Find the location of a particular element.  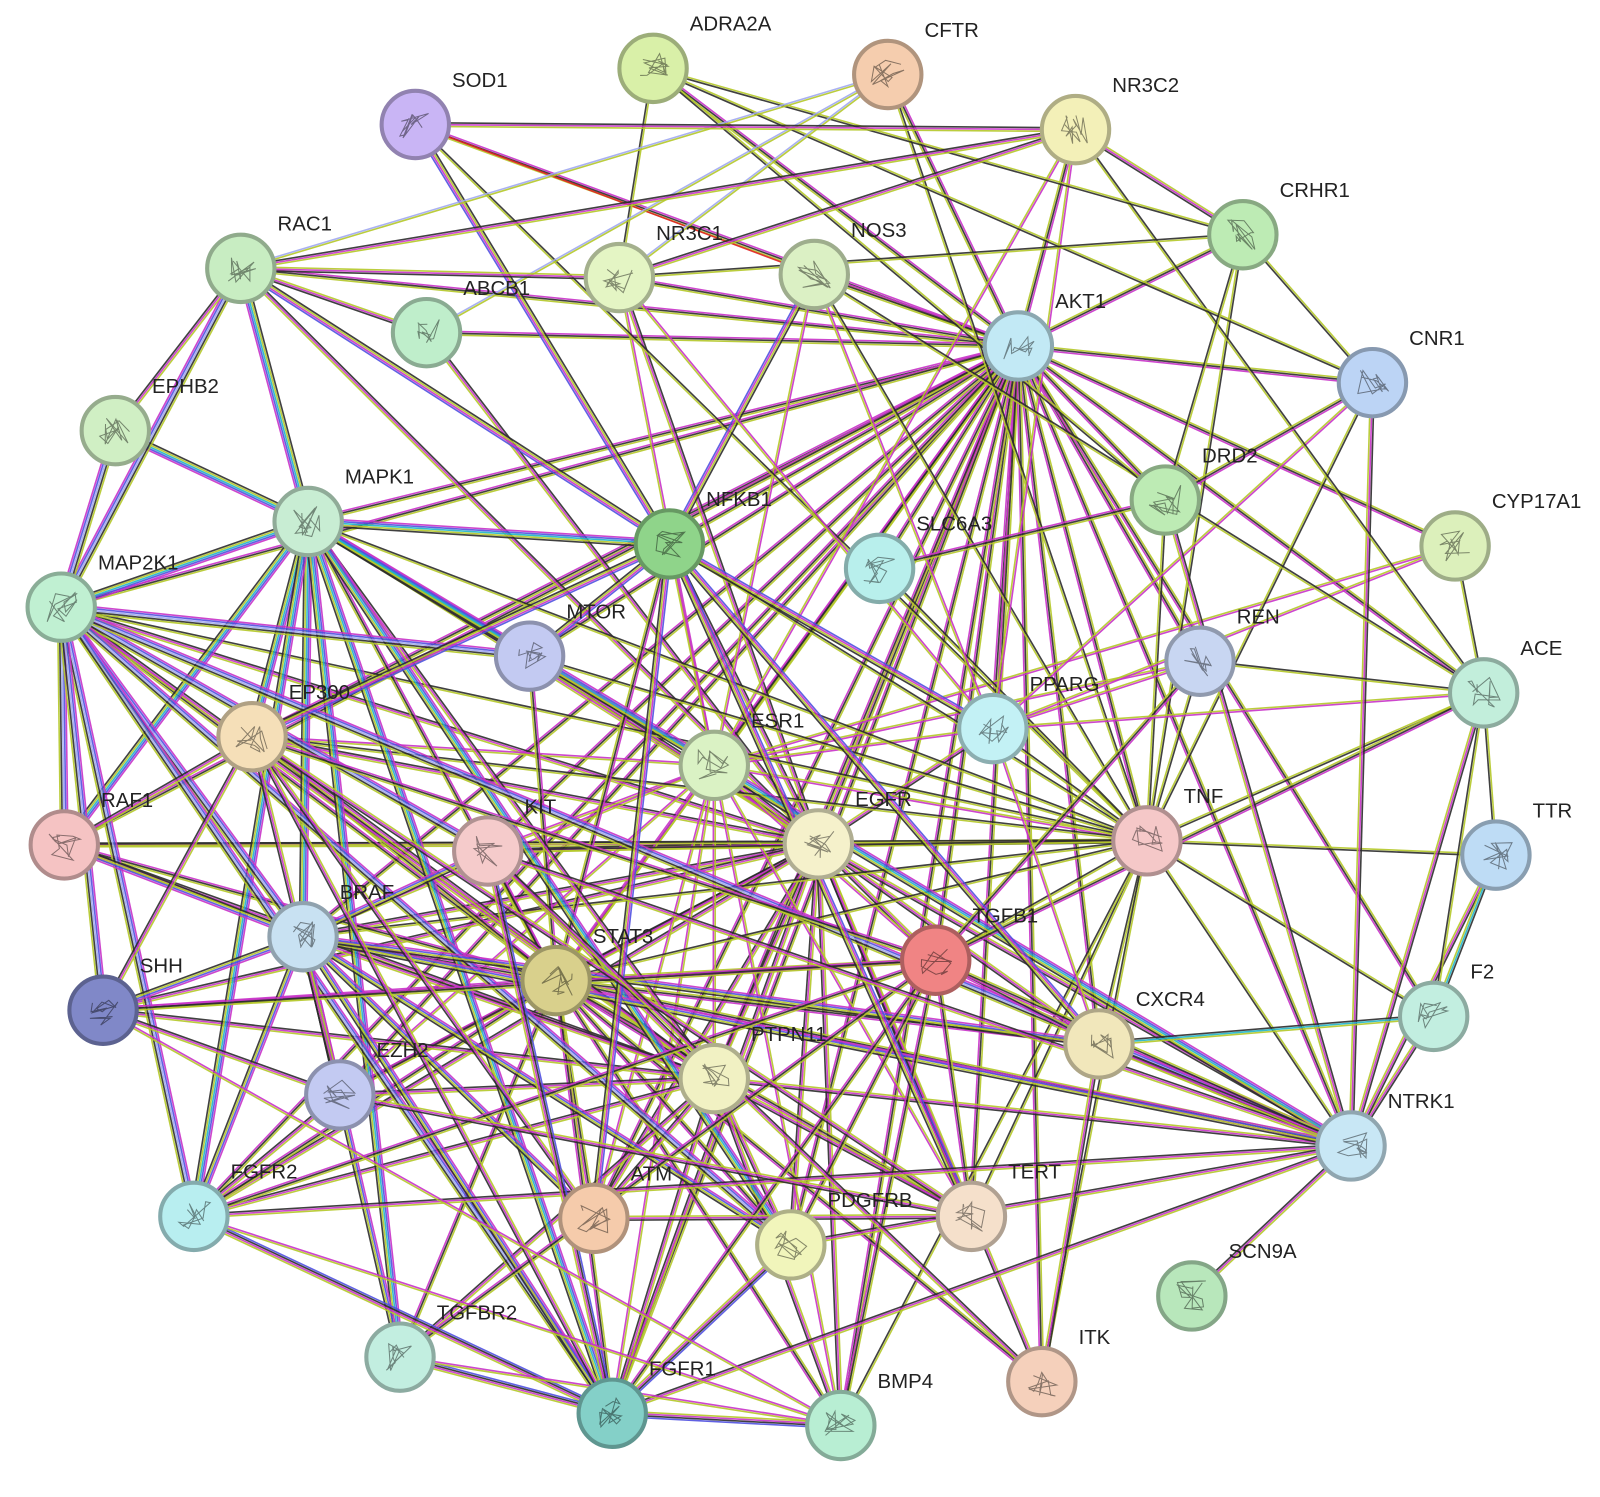

node-raf1: RAF1 is located at coordinates (91, 835).